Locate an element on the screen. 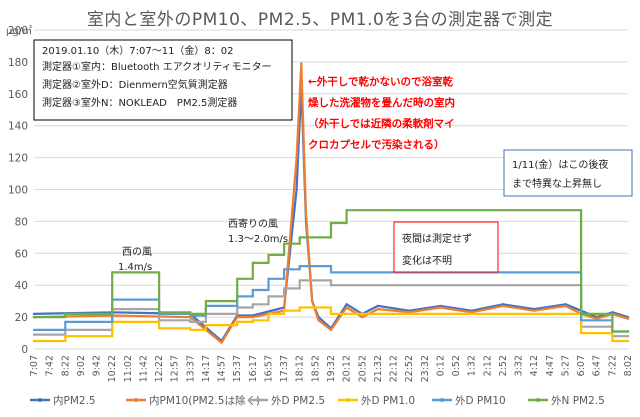 This screenshot has width=640, height=417. info-line-1: 2019.01.10（木）7:07〜11（金）8：02 is located at coordinates (138, 50).